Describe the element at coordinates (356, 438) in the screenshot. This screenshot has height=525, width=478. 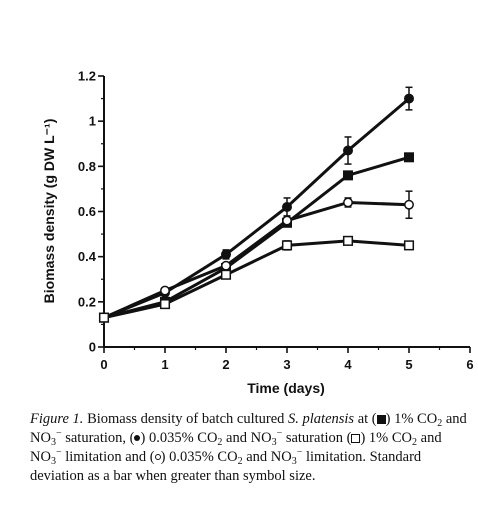
I see `open-square-symbol` at that location.